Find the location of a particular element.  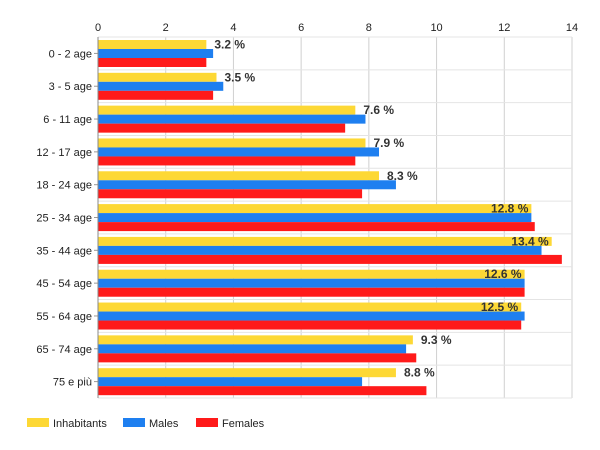

x-tick-label: 4 is located at coordinates (233, 28).